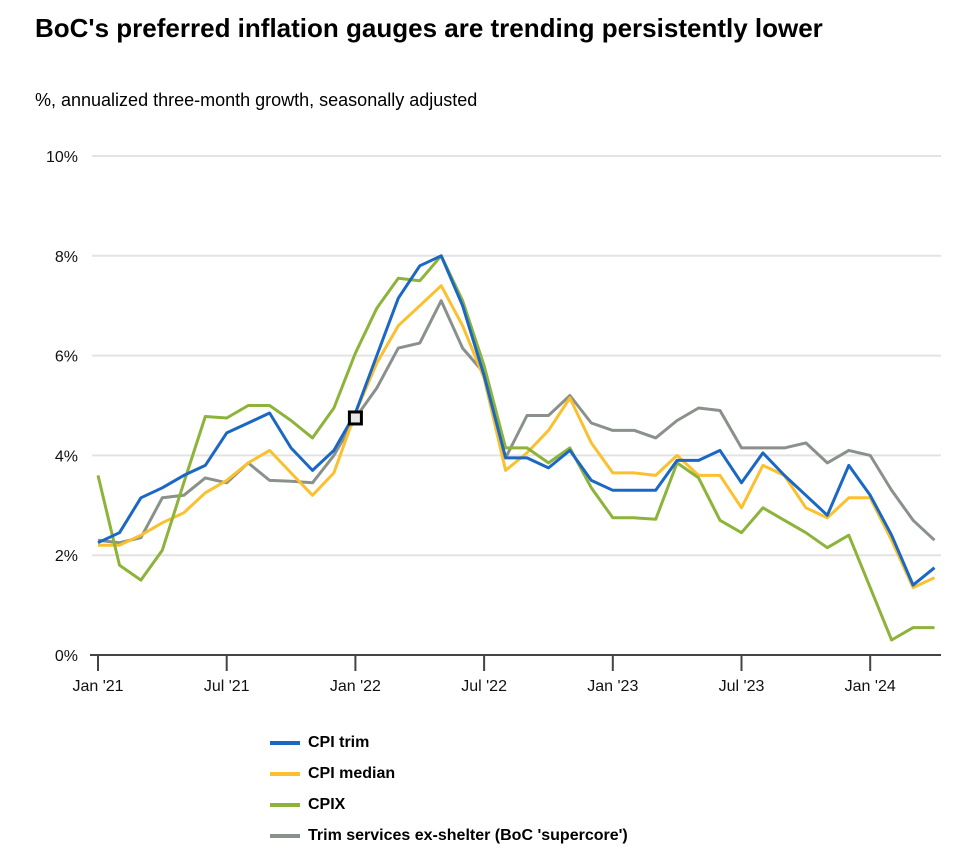  Describe the element at coordinates (62, 407) in the screenshot. I see `y-axis: 0% 2% 4% 6% 8% 10%` at that location.